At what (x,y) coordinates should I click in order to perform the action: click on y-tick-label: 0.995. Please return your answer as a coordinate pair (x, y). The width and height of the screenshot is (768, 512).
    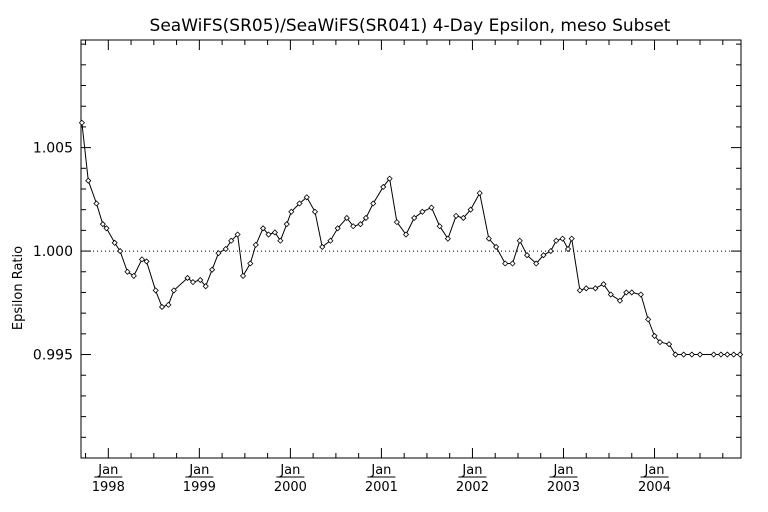
    Looking at the image, I should click on (53, 356).